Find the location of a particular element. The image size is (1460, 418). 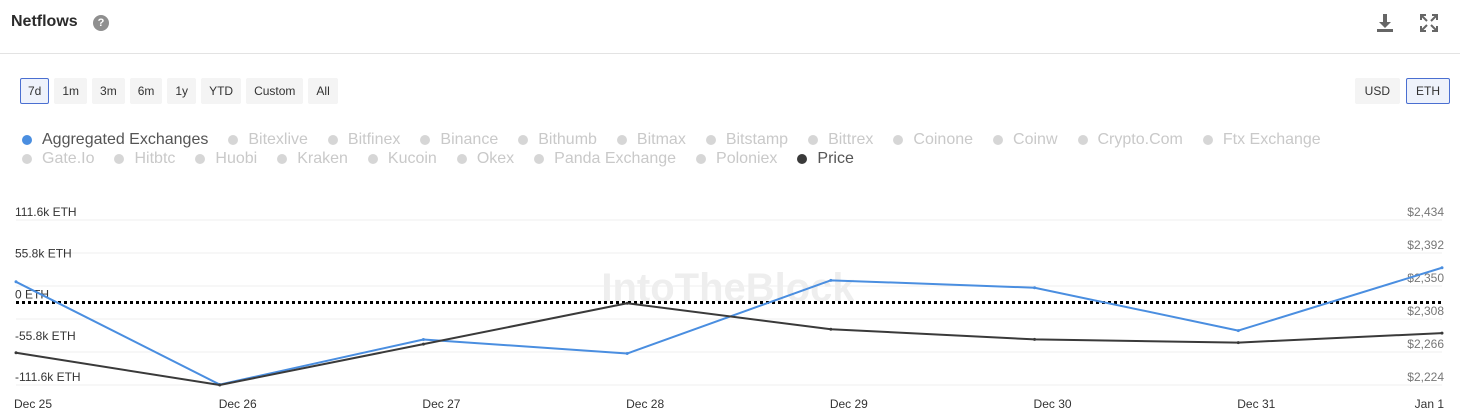

range-3m-button: 3m is located at coordinates (108, 91).